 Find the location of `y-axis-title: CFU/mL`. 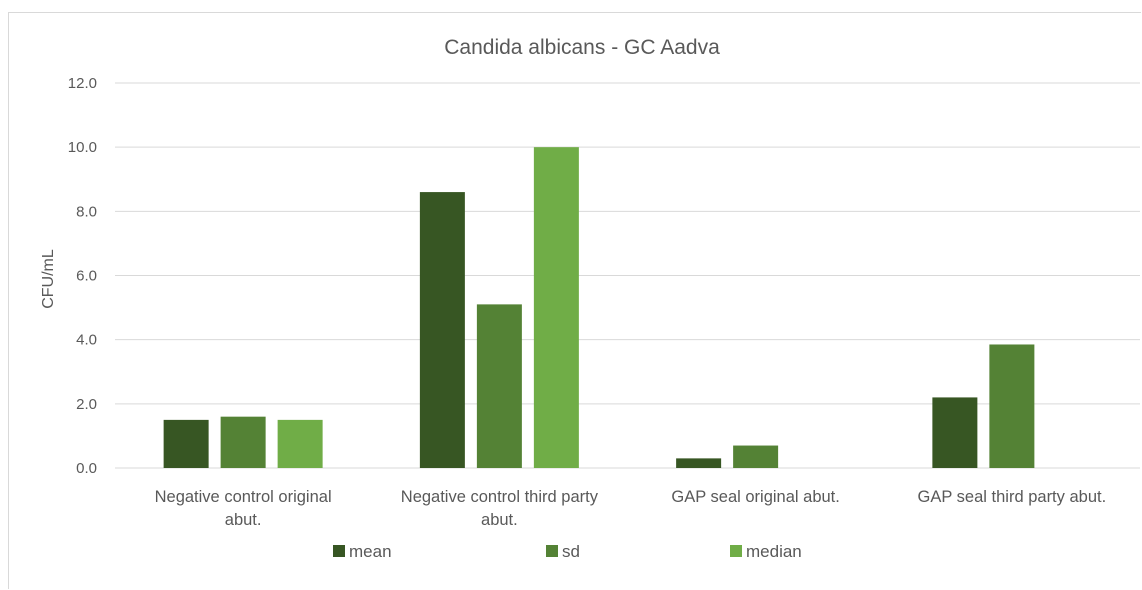

y-axis-title: CFU/mL is located at coordinates (48, 279).